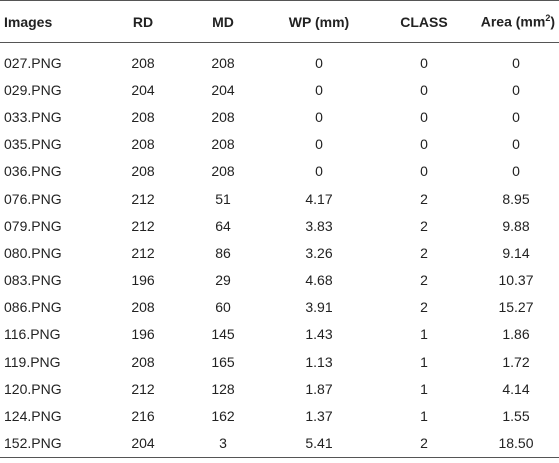 Image resolution: width=559 pixels, height=463 pixels. Describe the element at coordinates (279, 198) in the screenshot. I see `table-row: 076.PNG 212 51 4.17 2 8.95` at that location.